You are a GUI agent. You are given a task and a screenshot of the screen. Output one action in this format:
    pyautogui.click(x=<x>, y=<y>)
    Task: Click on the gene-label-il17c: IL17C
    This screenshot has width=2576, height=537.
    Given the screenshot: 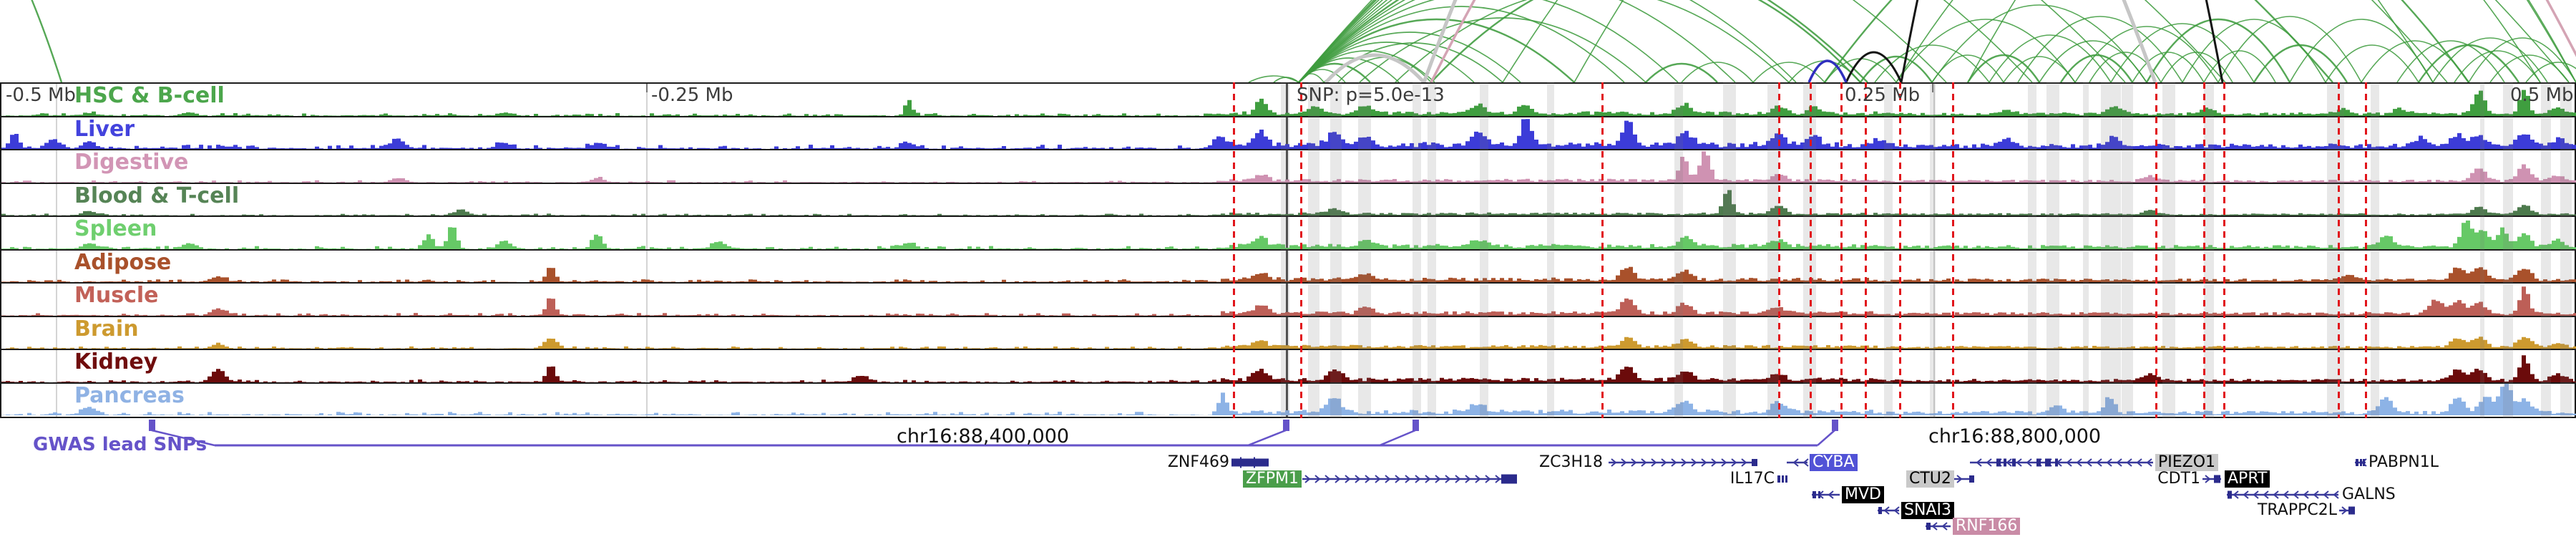 What is the action you would take?
    pyautogui.click(x=1752, y=479)
    